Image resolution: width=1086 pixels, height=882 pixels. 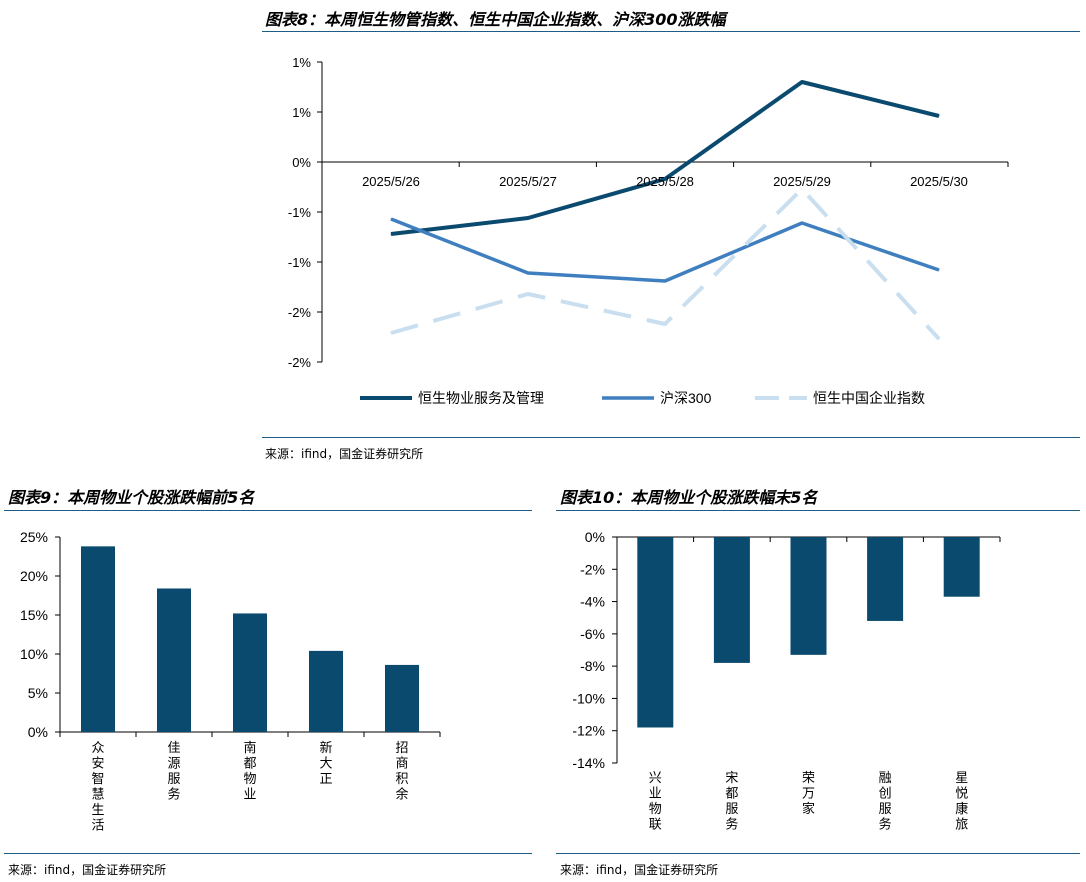 What do you see at coordinates (34, 537) in the screenshot?
I see `y-tick-label: 25%` at bounding box center [34, 537].